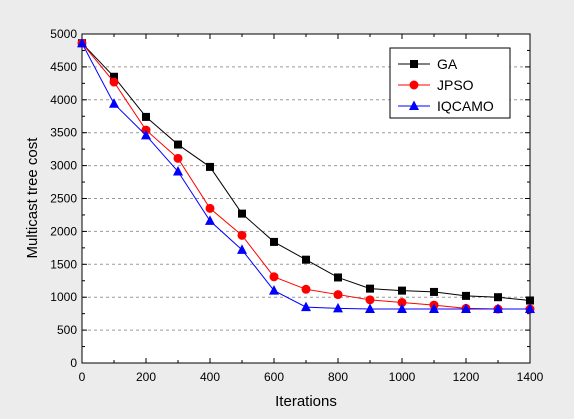  Describe the element at coordinates (402, 377) in the screenshot. I see `x-tick-label: 1000` at that location.